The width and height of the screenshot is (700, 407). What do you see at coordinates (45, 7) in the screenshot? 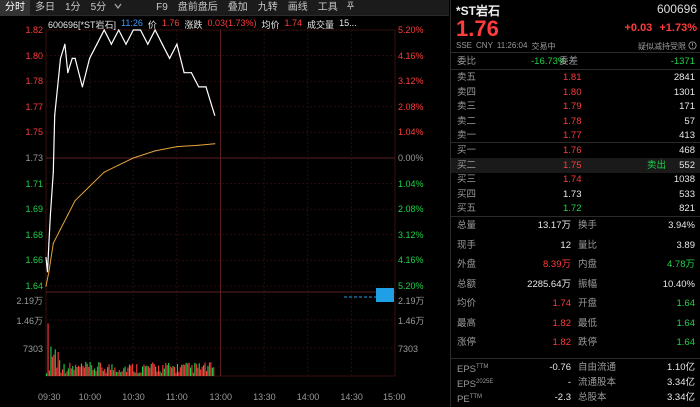
I see `tab-multiday: 多日` at bounding box center [45, 7].